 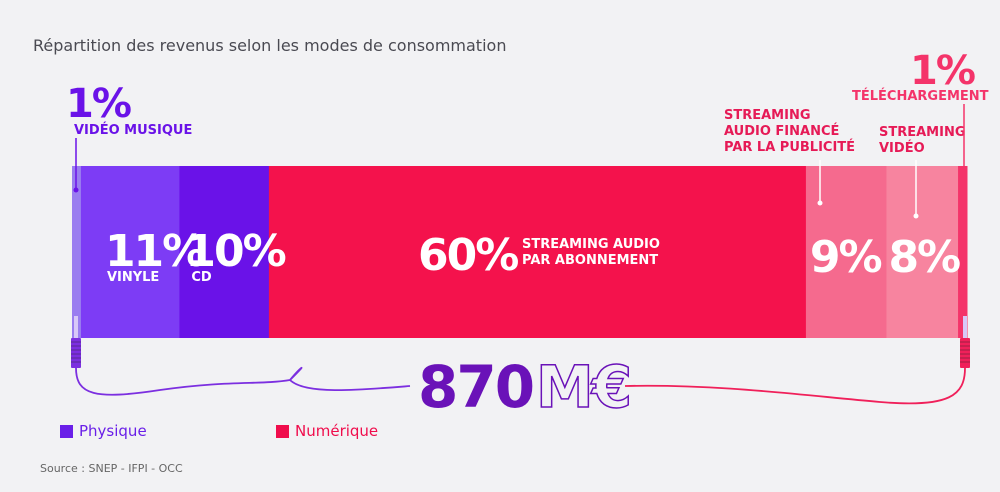 What do you see at coordinates (77, 252) in the screenshot?
I see `bar-segment-video-musique` at bounding box center [77, 252].